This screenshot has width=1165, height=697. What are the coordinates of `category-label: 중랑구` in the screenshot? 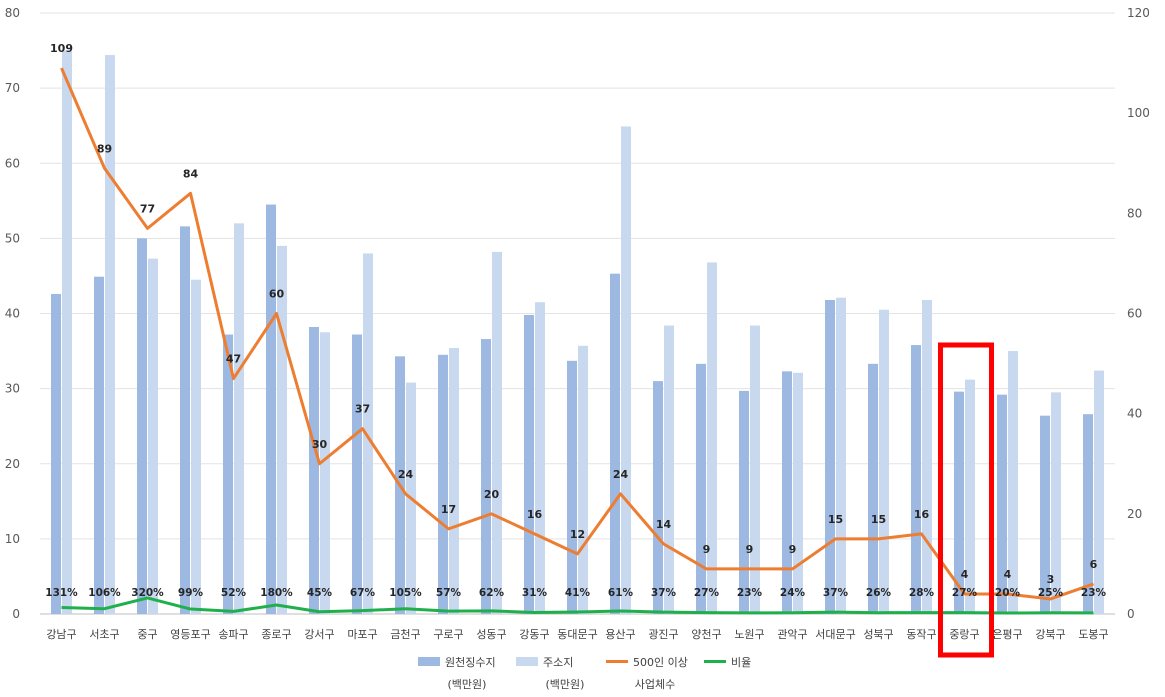 It's located at (964, 634).